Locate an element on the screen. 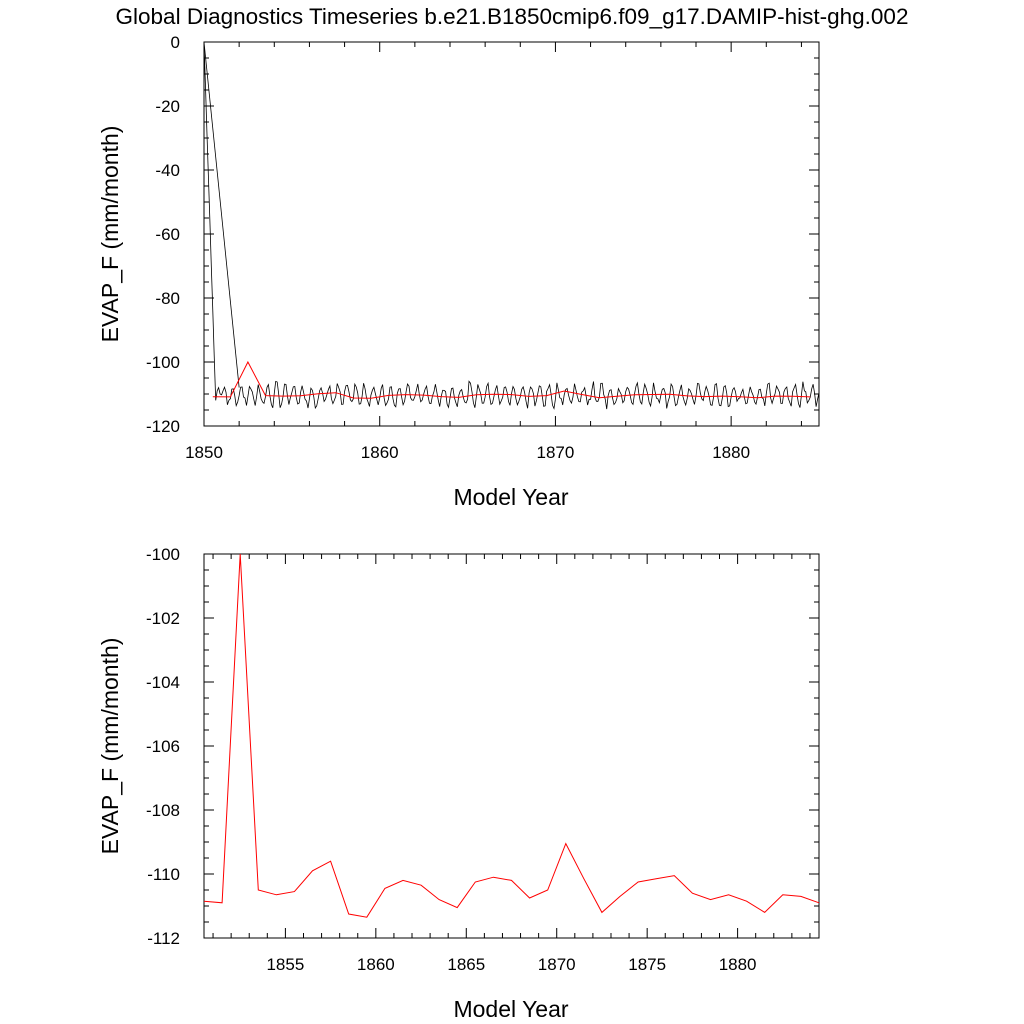 Image resolution: width=1024 pixels, height=1024 pixels. y-tick-label: -40 is located at coordinates (167, 170).